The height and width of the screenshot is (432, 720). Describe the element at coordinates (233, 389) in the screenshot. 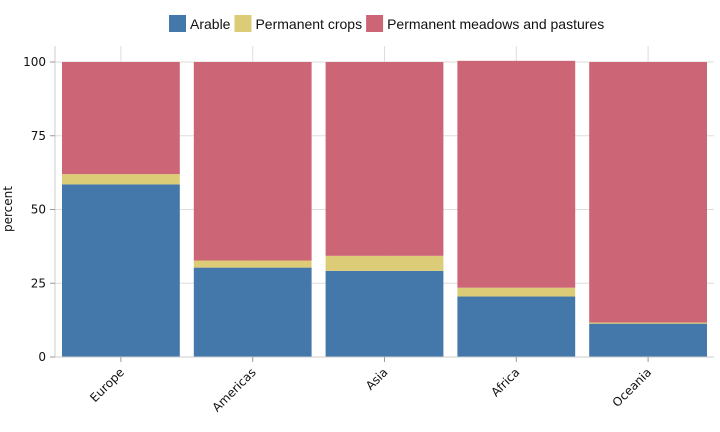

I see `x-tick-label-americas: Americas` at that location.